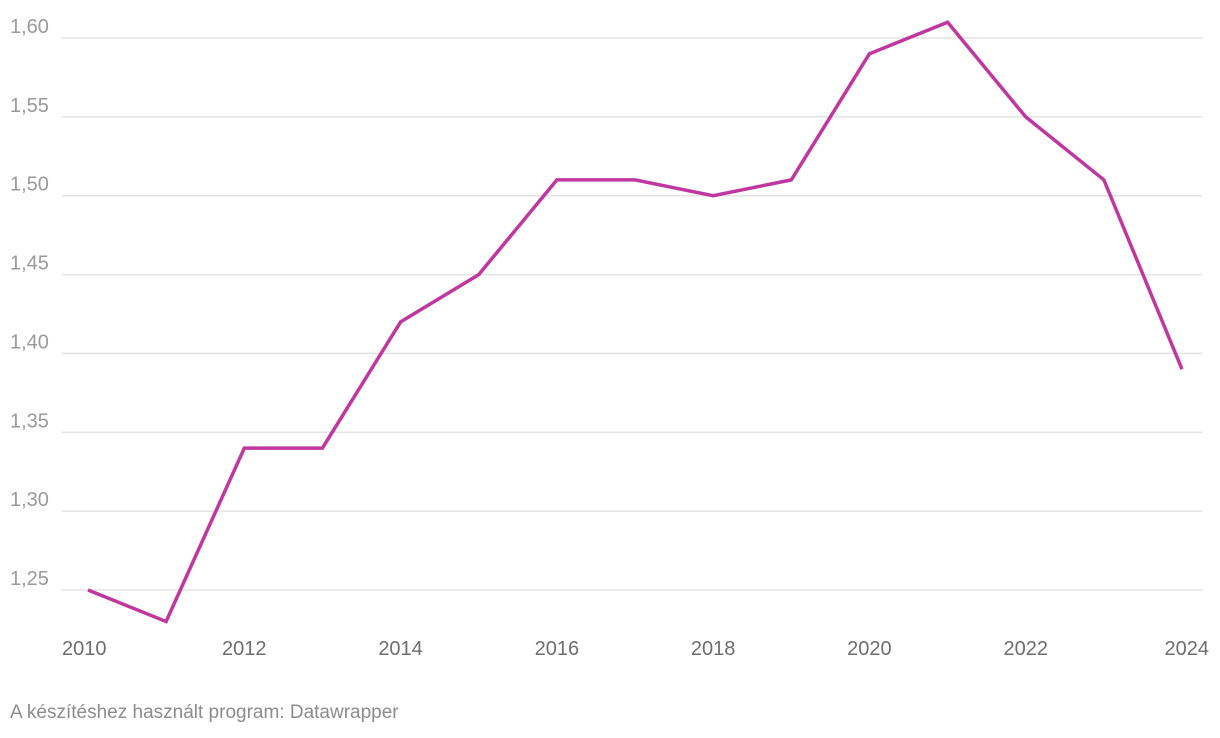  Describe the element at coordinates (84, 649) in the screenshot. I see `x-tick-label: 2010` at that location.